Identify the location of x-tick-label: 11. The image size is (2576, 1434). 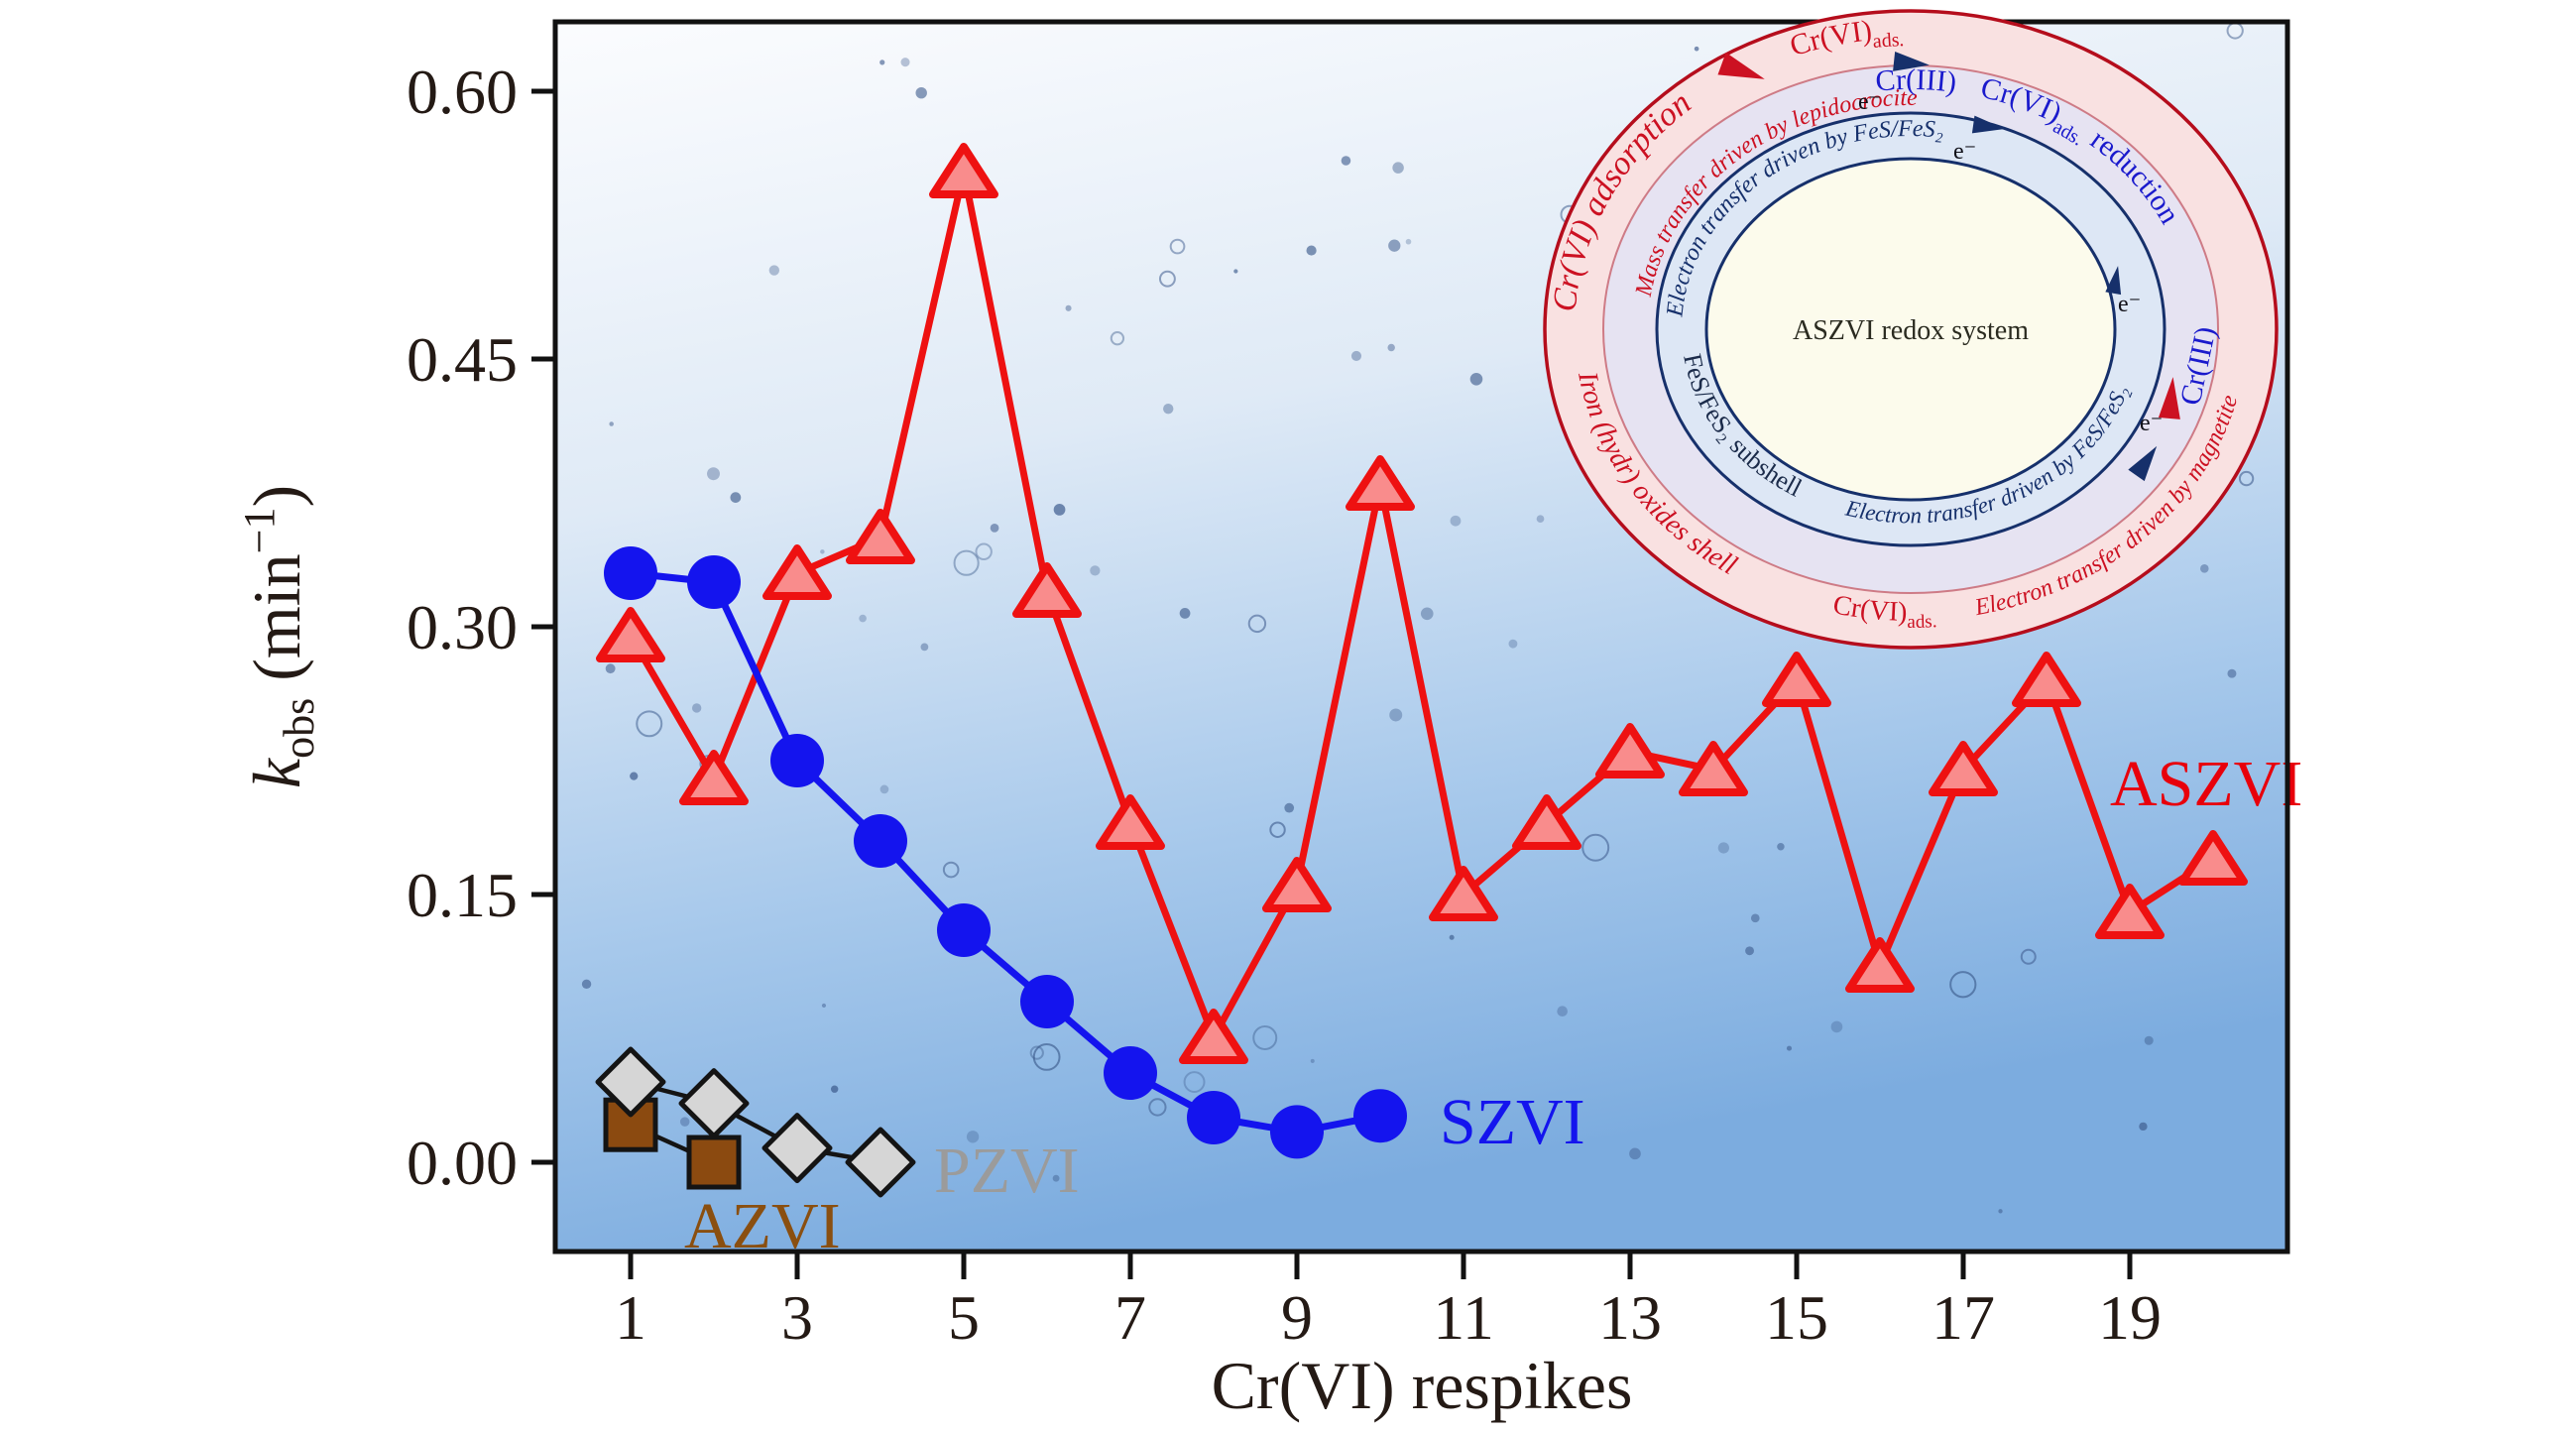
(1463, 1317).